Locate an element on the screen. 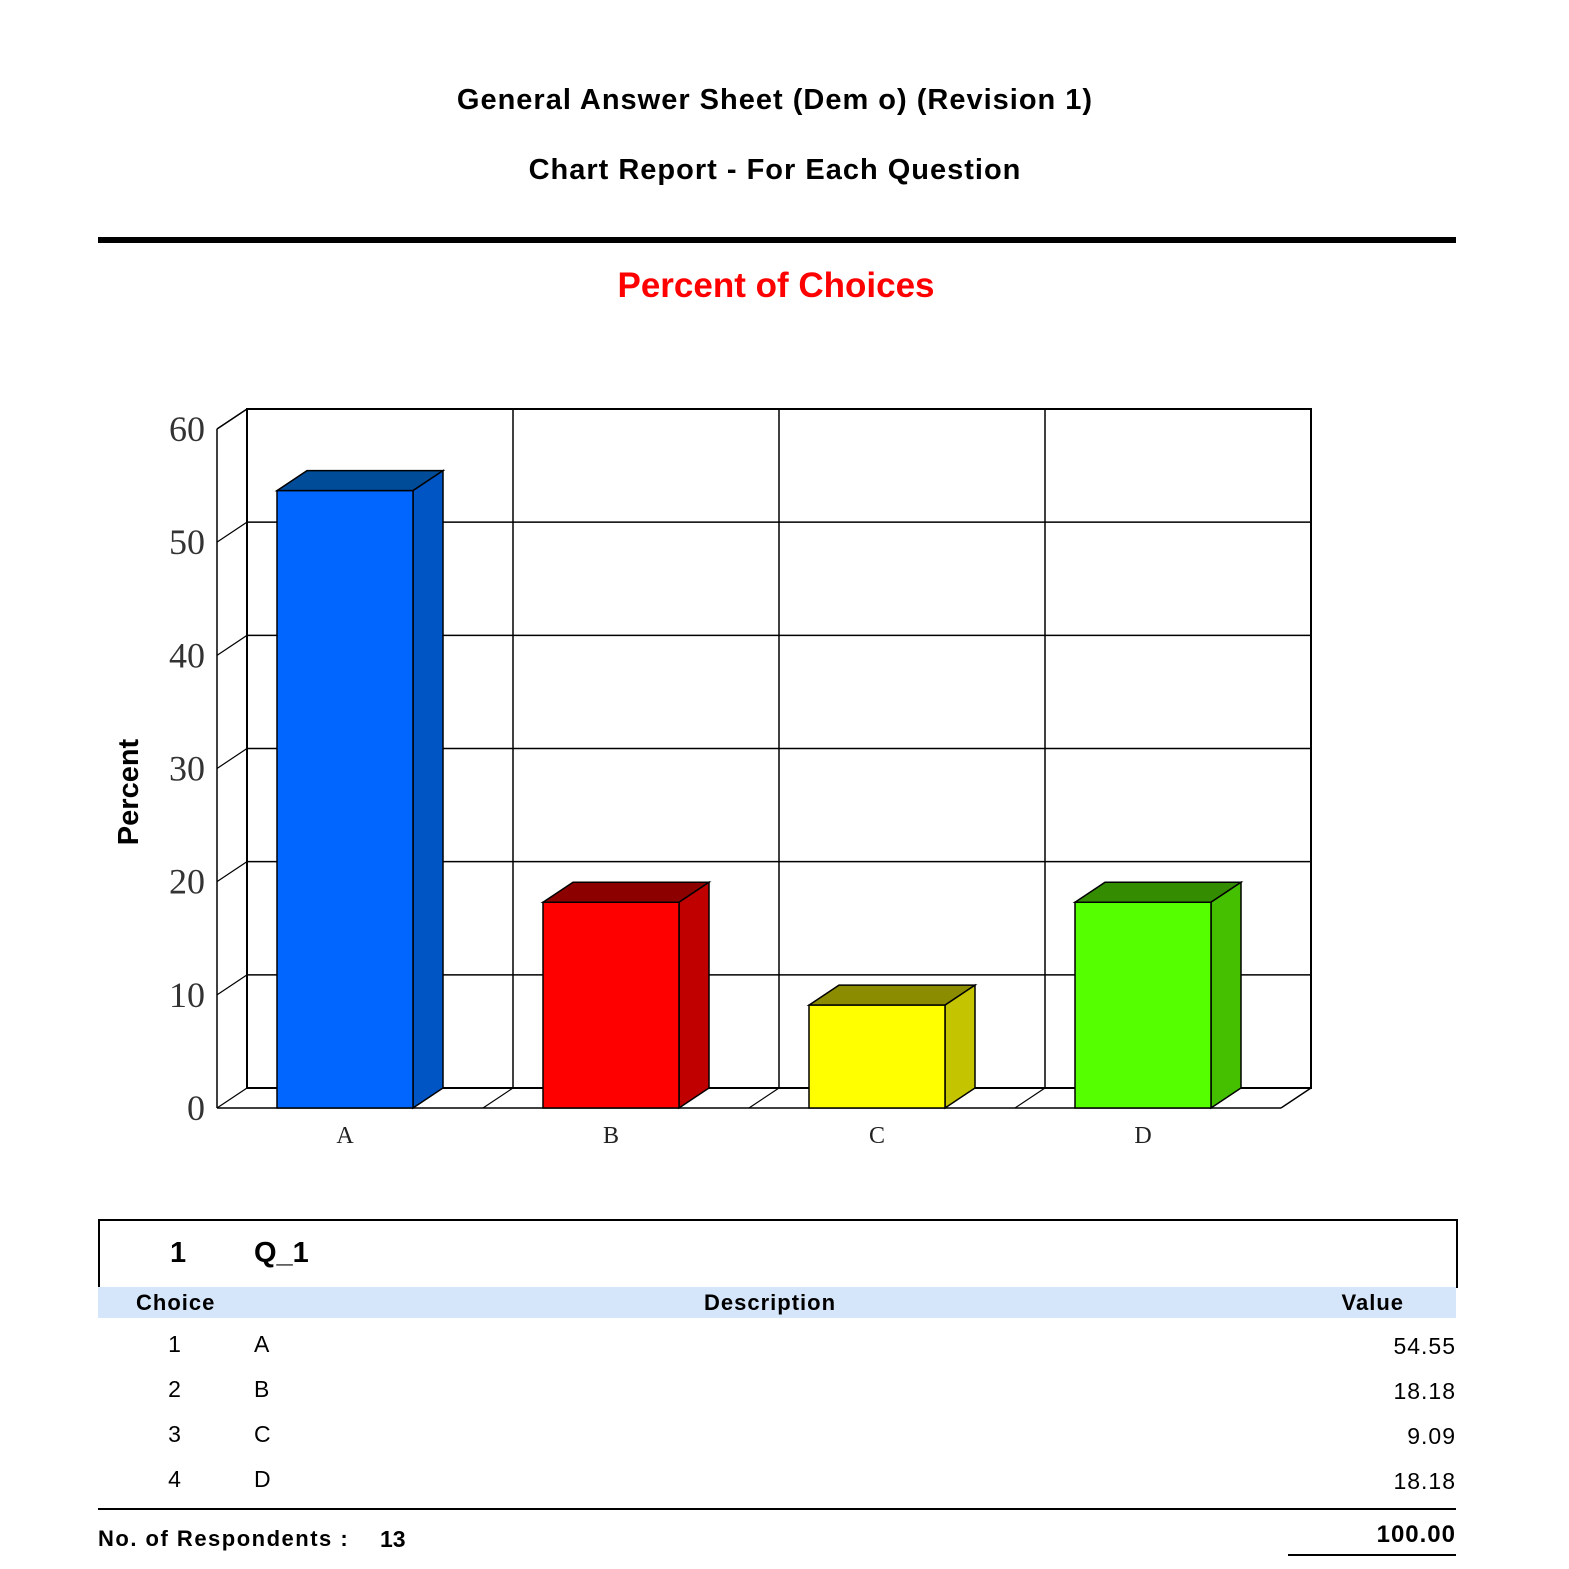  y-tick-label: 40 is located at coordinates (187, 655).